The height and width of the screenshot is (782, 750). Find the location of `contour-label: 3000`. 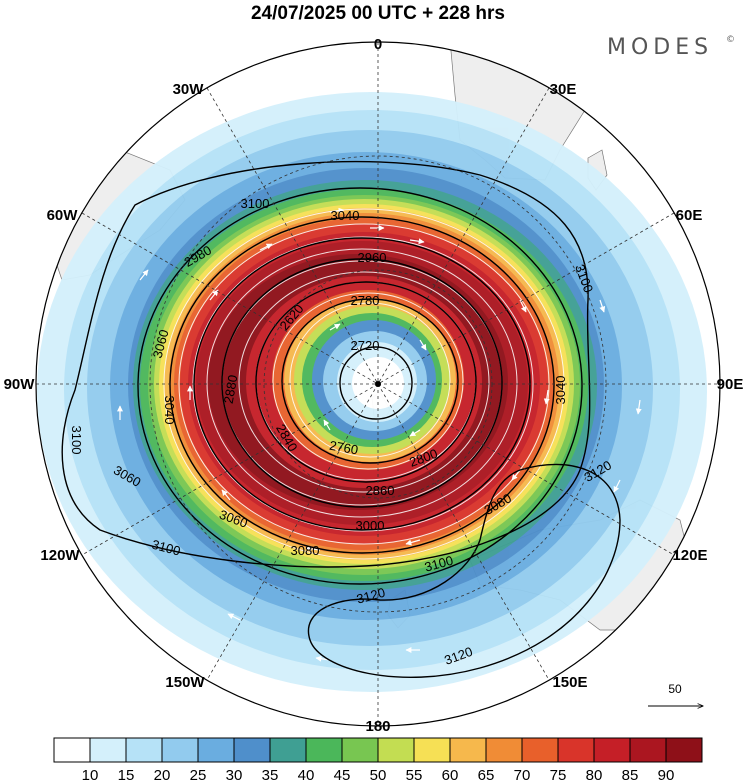

contour-label: 3000 is located at coordinates (370, 525).